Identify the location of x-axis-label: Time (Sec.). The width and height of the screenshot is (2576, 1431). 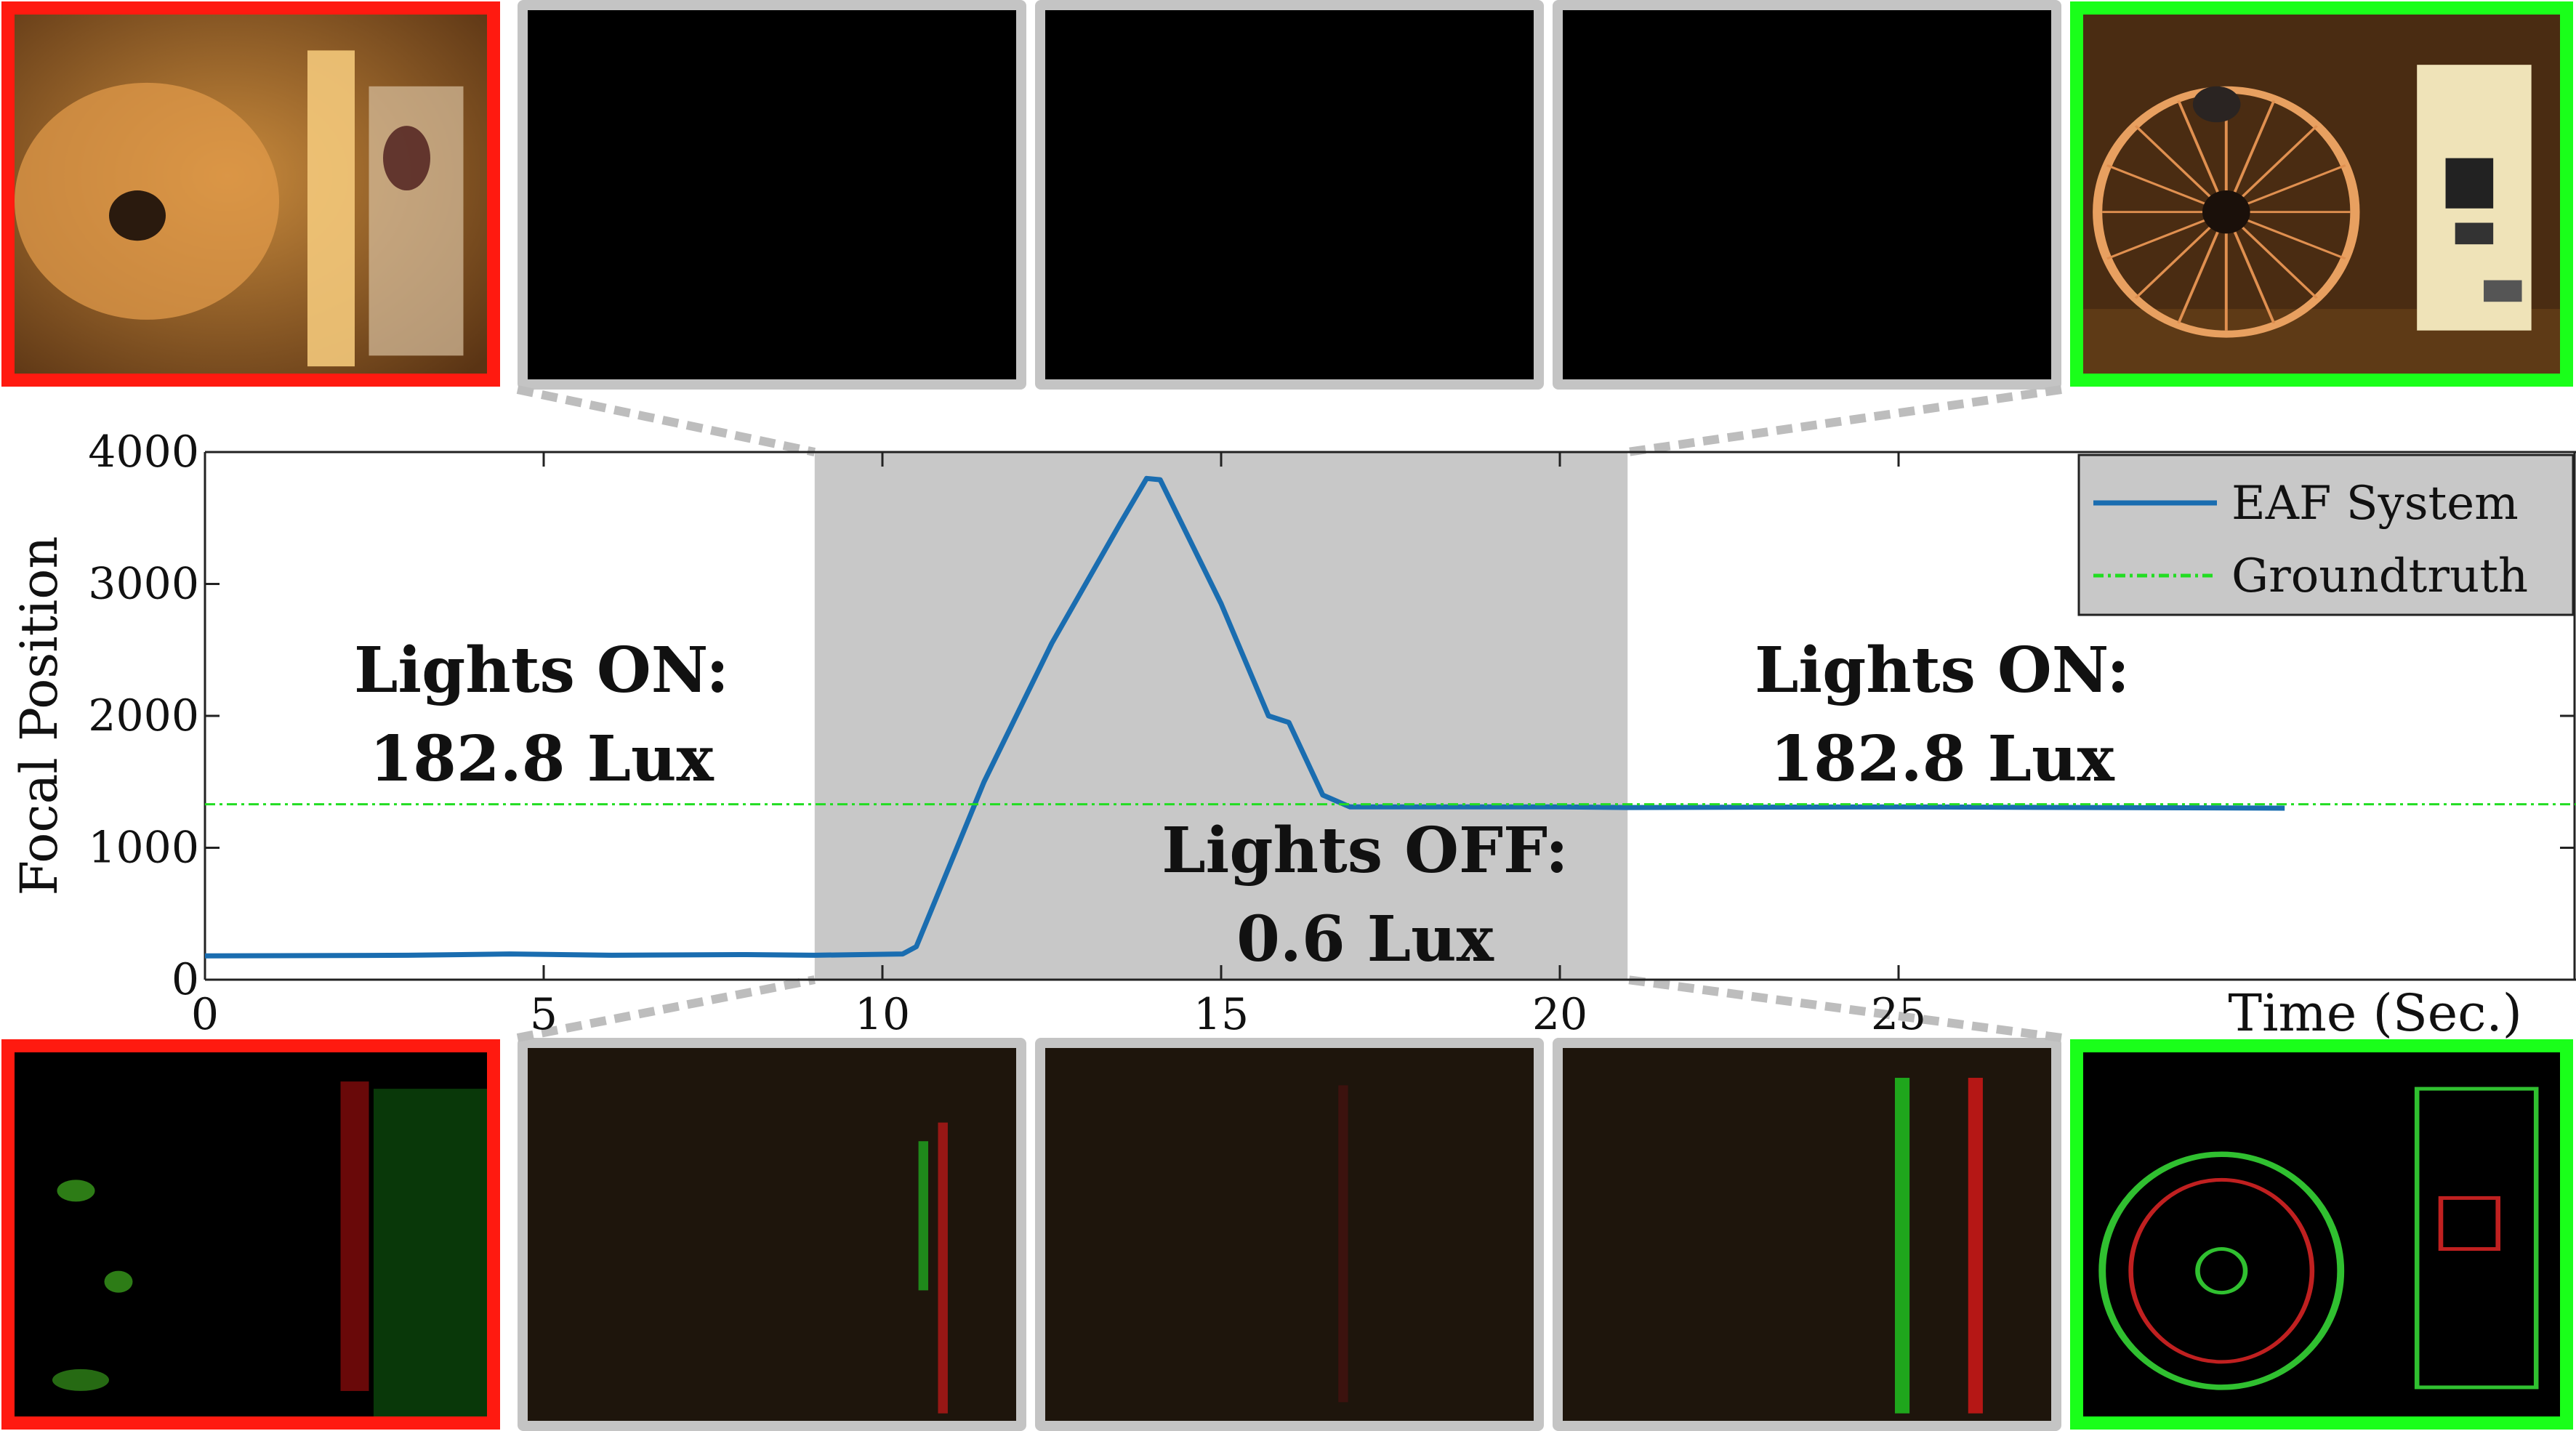
(2375, 1013).